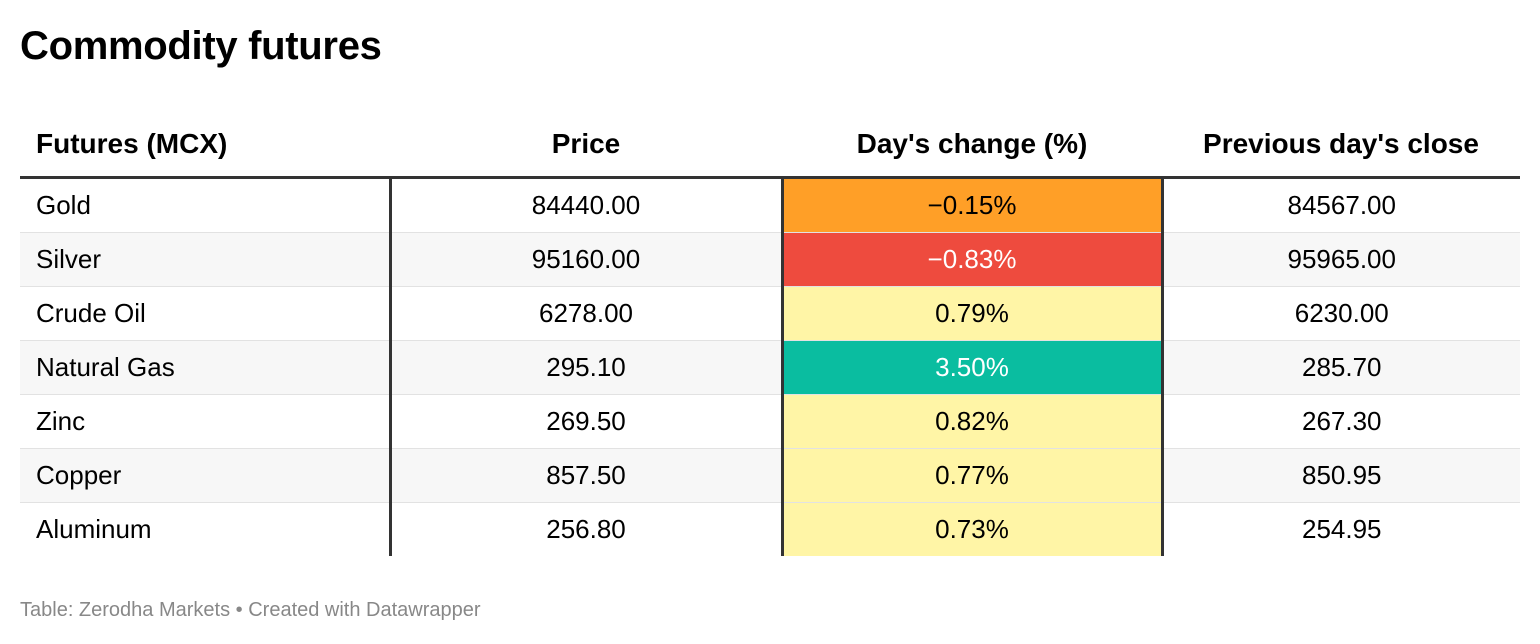 The height and width of the screenshot is (644, 1540). I want to click on price-cell: 269.50, so click(587, 421).